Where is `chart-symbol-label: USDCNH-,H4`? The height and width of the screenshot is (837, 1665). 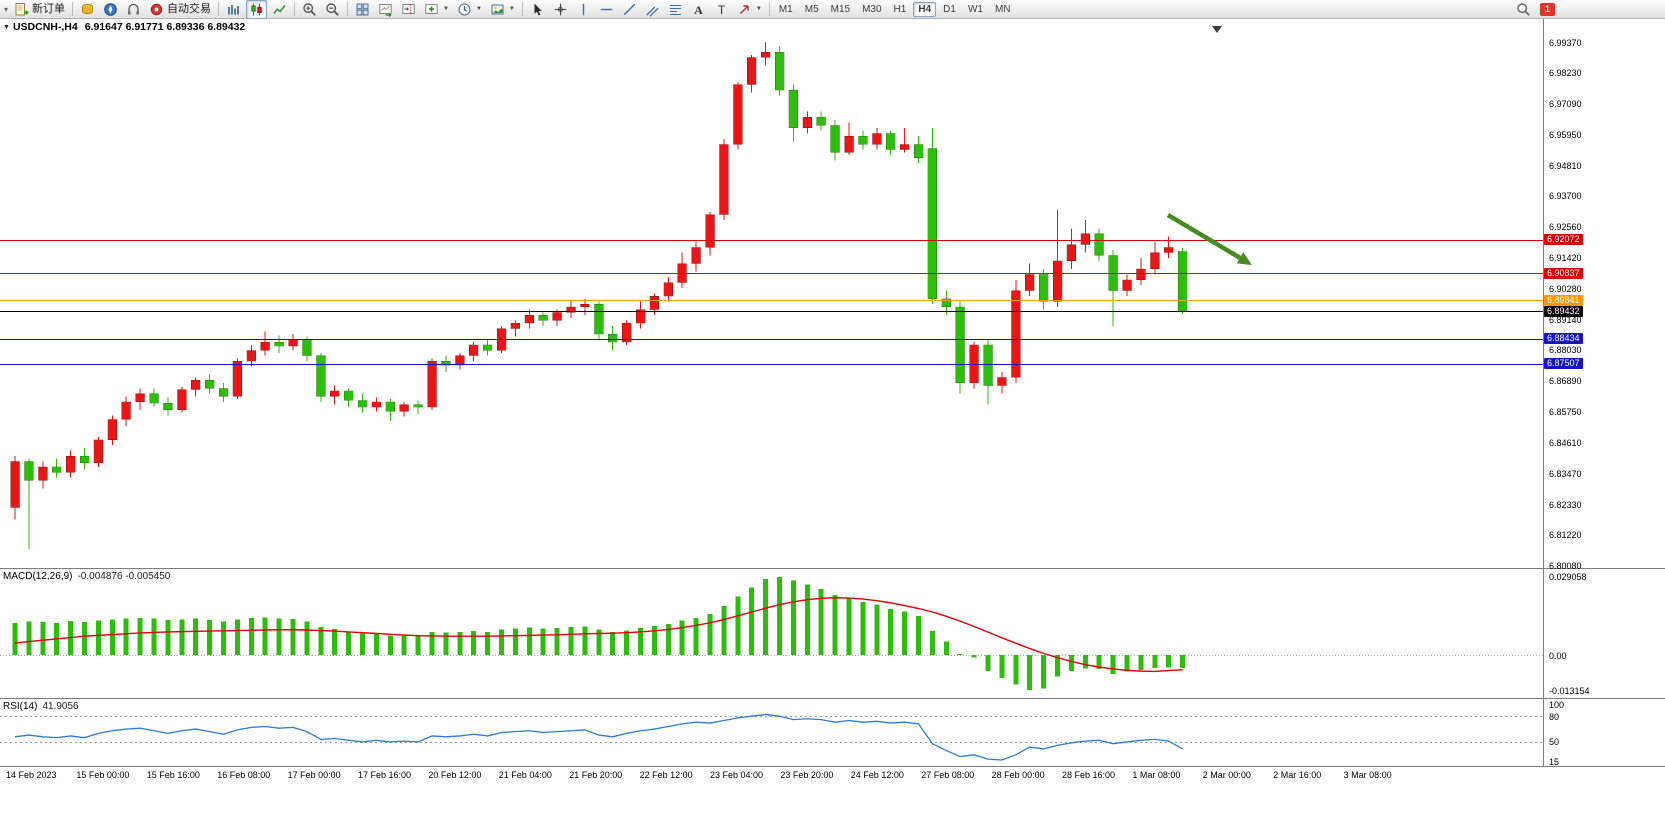
chart-symbol-label: USDCNH-,H4 is located at coordinates (45, 27).